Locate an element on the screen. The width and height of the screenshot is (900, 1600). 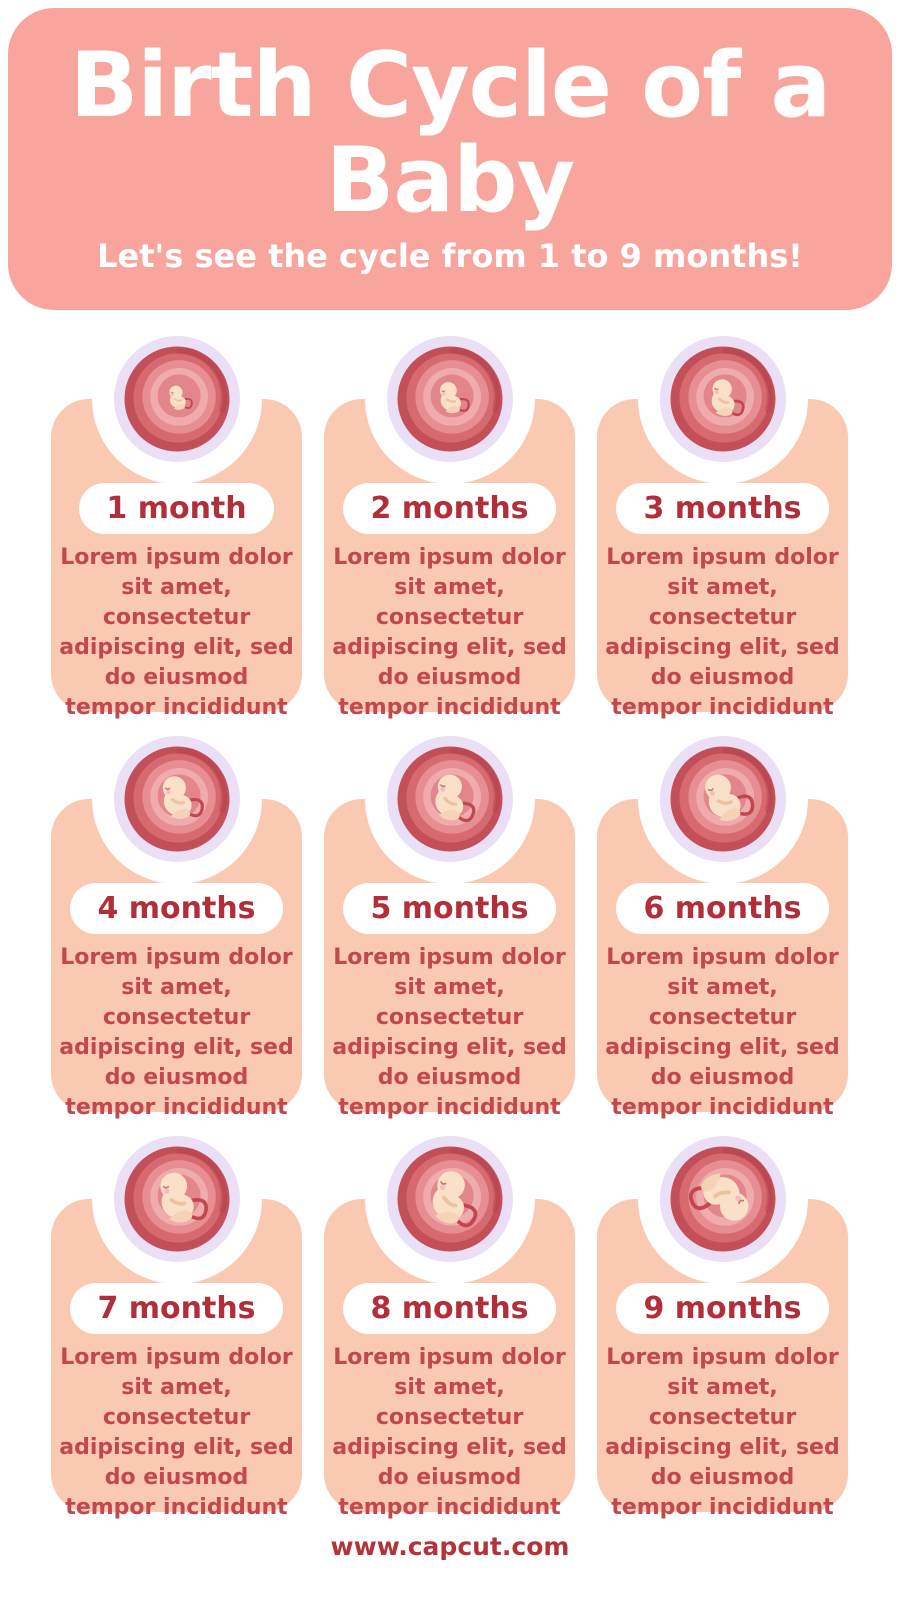
month-label-pill: 5 months is located at coordinates (449, 908).